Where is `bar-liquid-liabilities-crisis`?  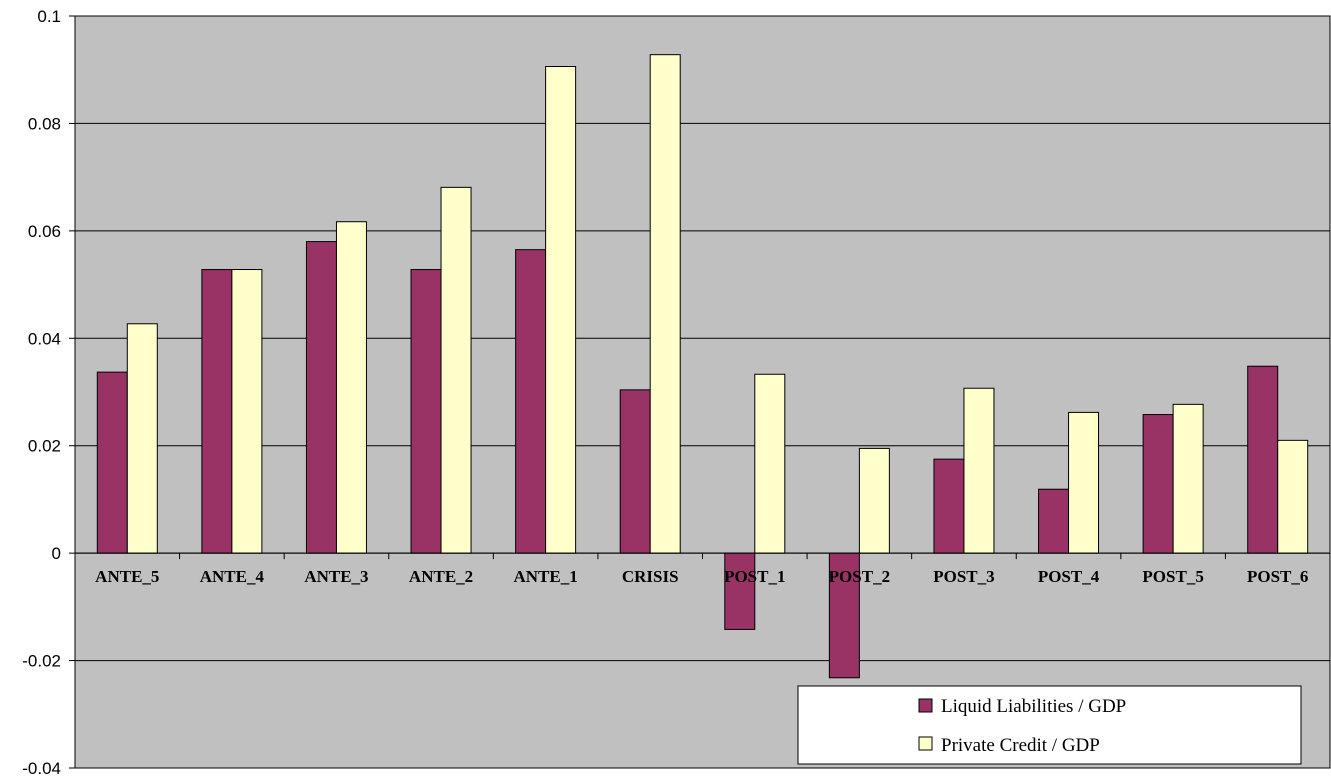
bar-liquid-liabilities-crisis is located at coordinates (635, 471).